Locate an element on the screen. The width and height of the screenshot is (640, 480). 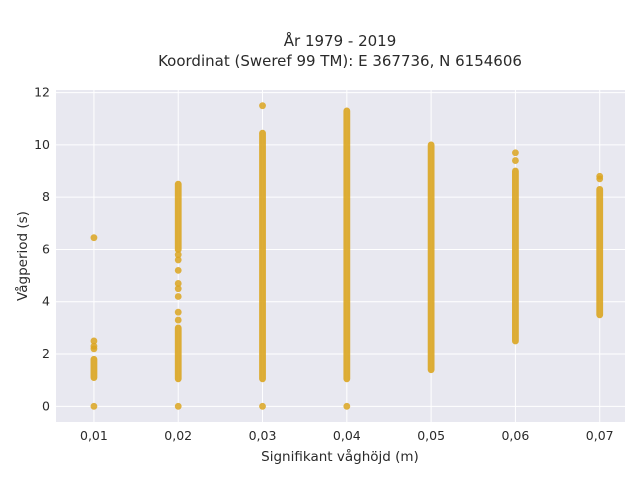
y-tick-label: 4 is located at coordinates (46, 301).